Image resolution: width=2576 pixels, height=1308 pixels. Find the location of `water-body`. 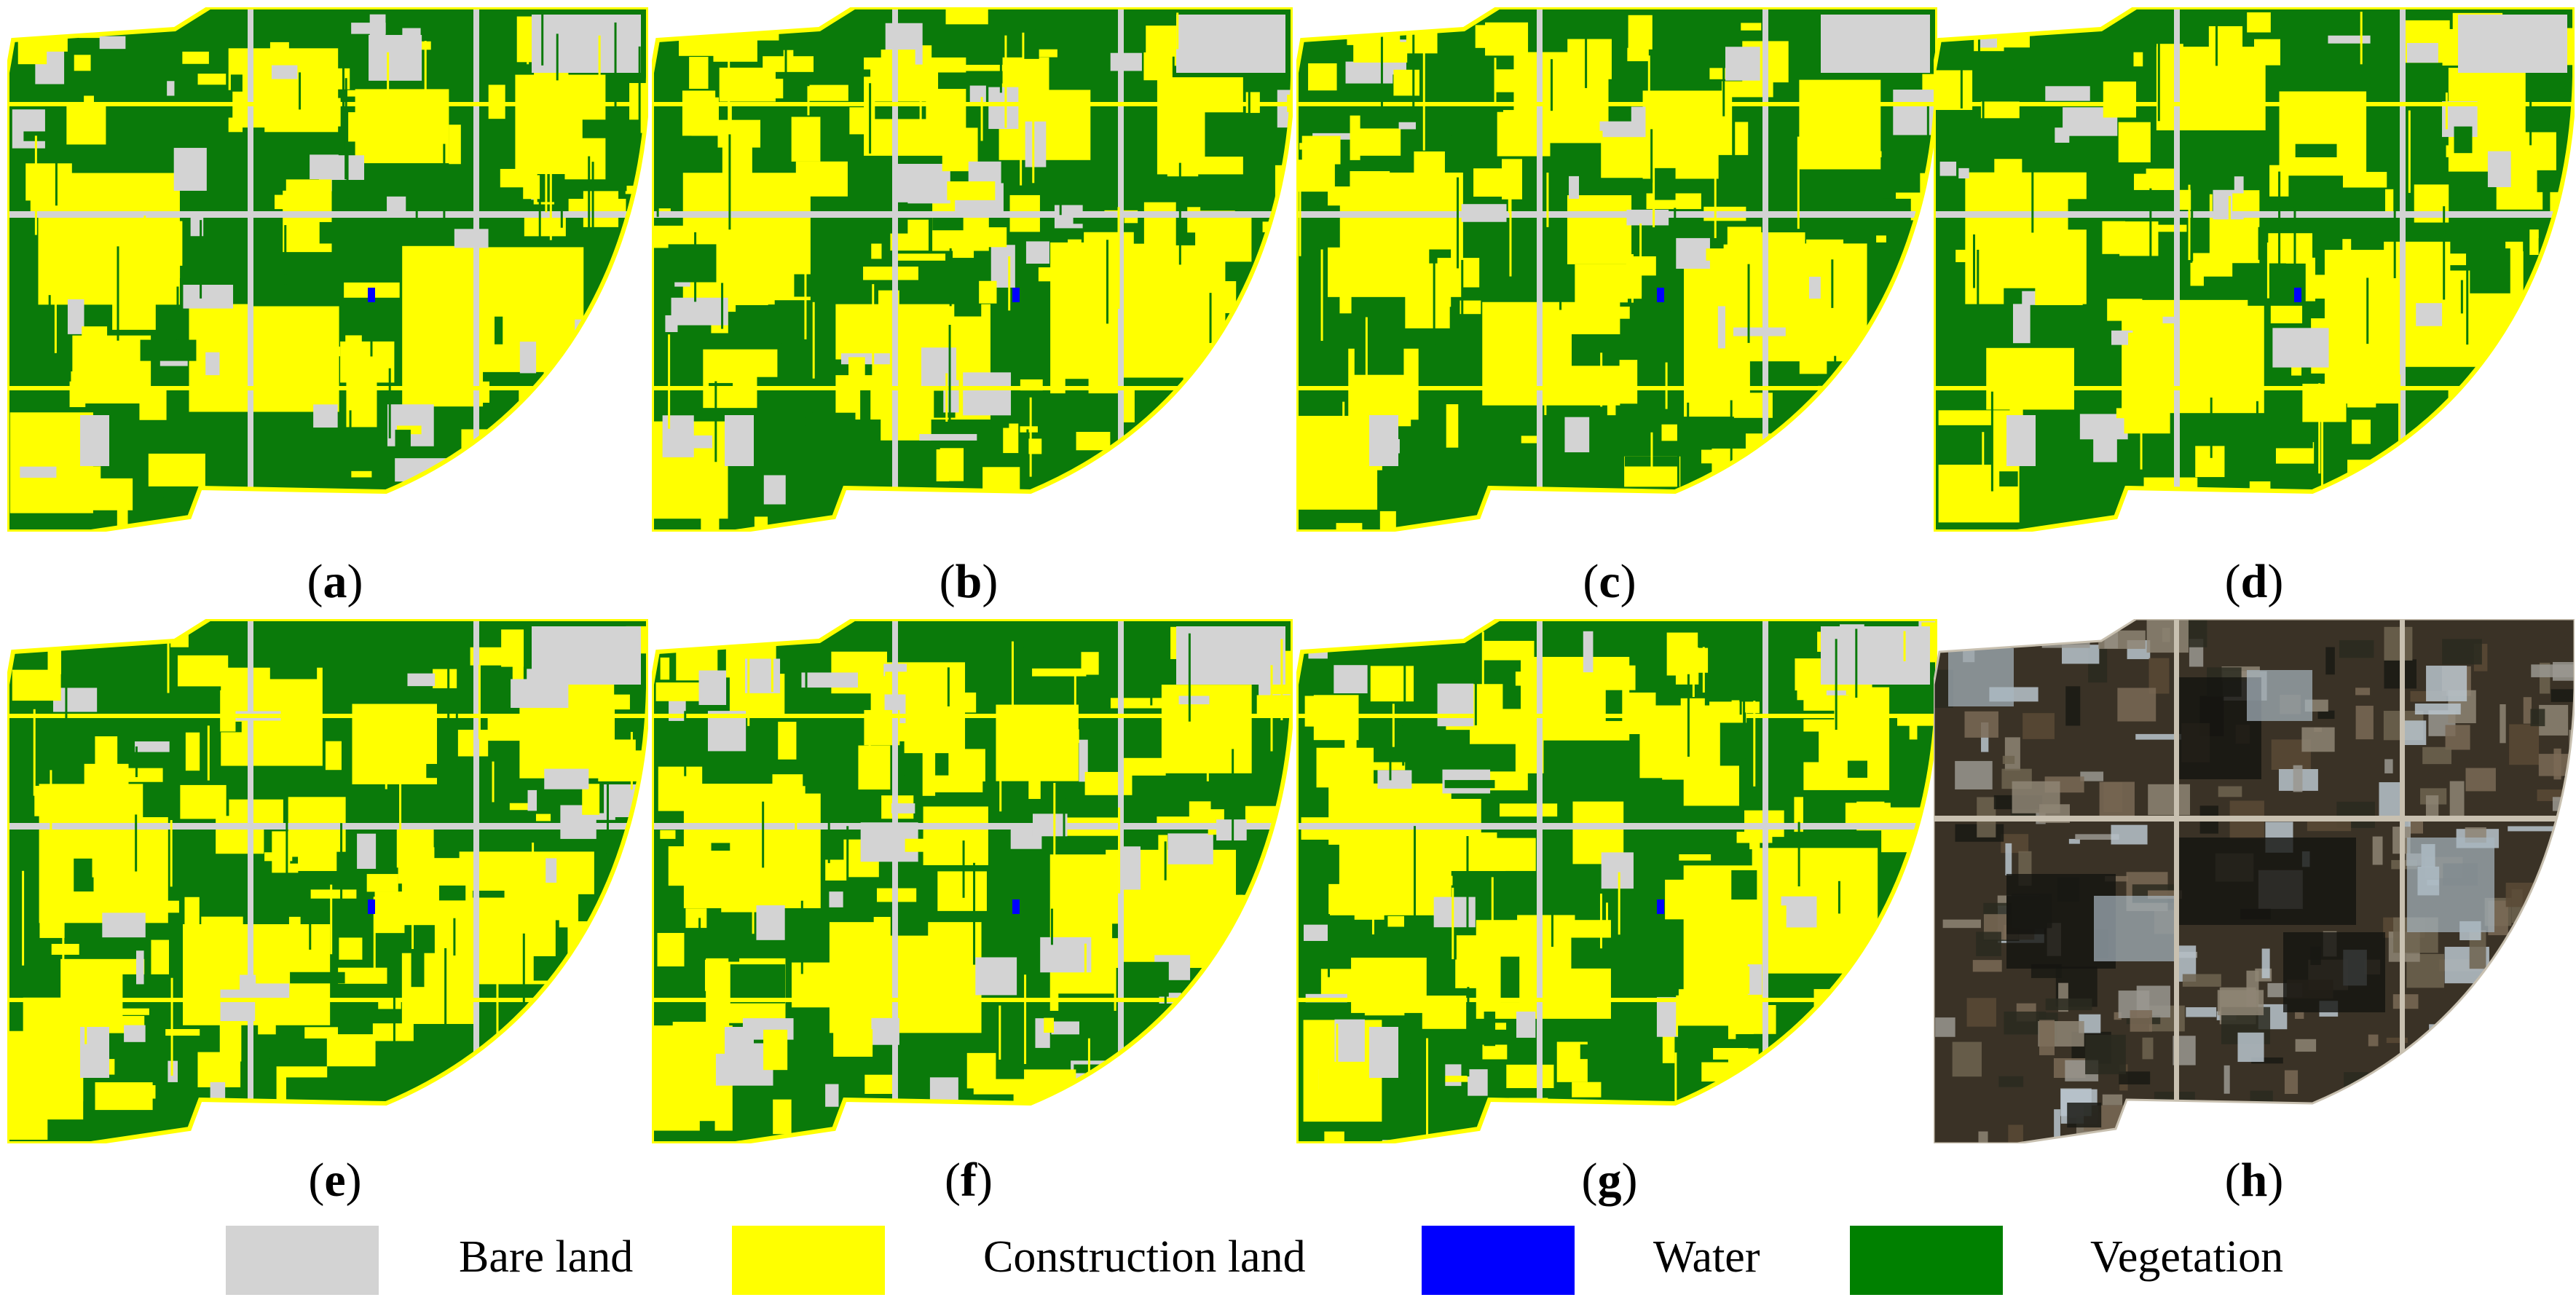

water-body is located at coordinates (371, 906).